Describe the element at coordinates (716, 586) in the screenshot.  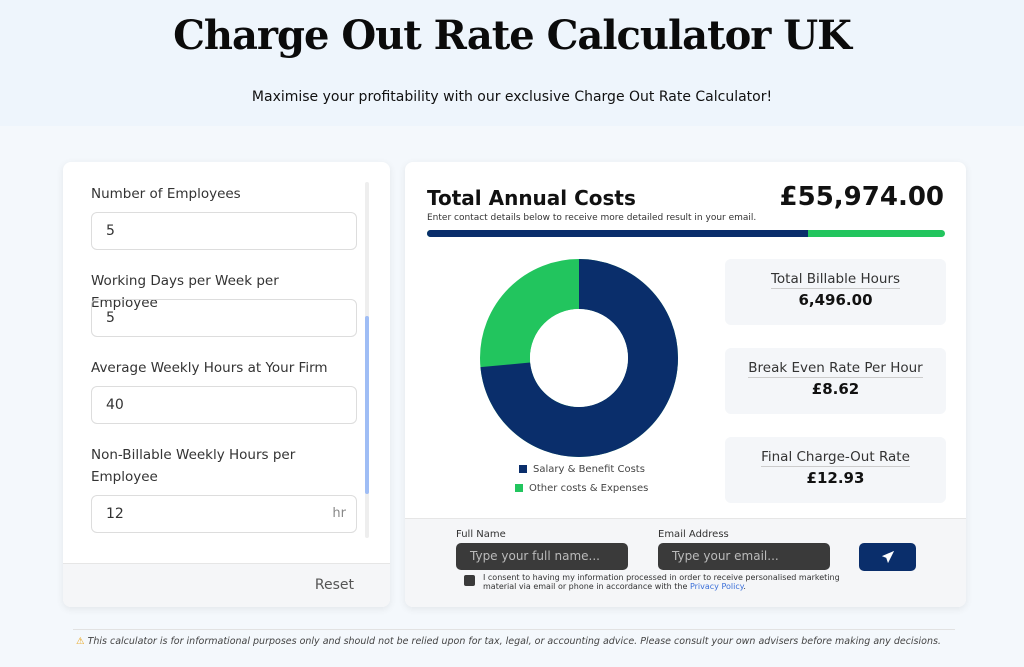
I see `privacy-policy-link: Privacy Policy` at that location.